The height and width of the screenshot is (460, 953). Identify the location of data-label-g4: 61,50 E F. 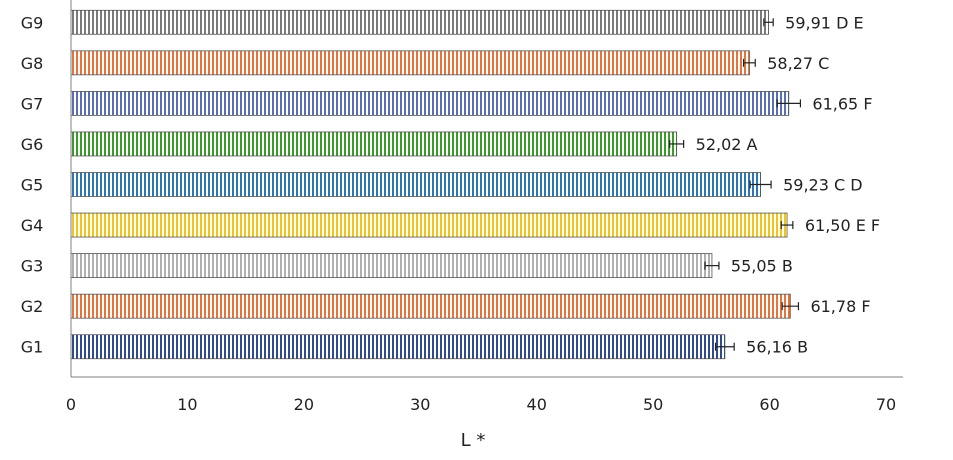
(842, 225).